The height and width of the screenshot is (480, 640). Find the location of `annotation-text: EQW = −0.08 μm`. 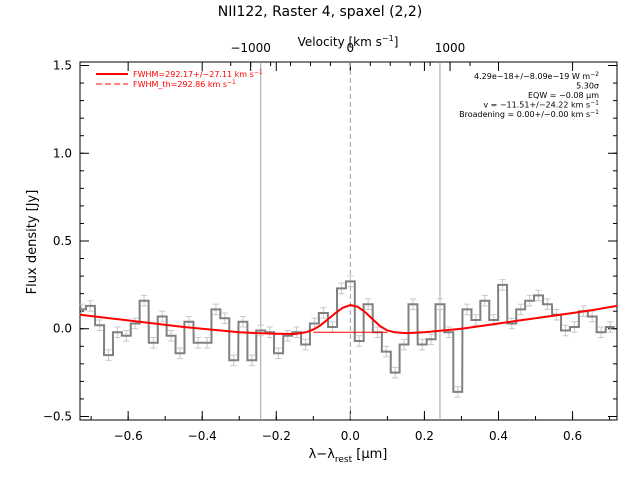

annotation-text: EQW = −0.08 μm is located at coordinates (563, 95).